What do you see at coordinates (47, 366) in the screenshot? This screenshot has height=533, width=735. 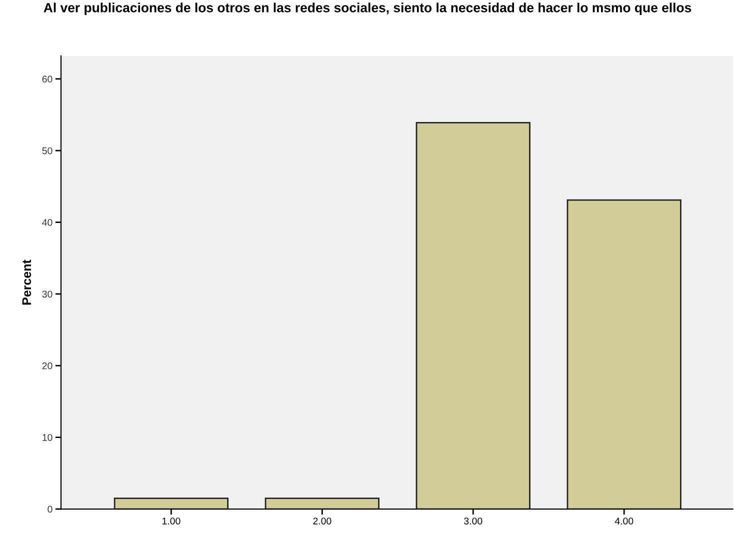 I see `y-tick-label: 20` at bounding box center [47, 366].